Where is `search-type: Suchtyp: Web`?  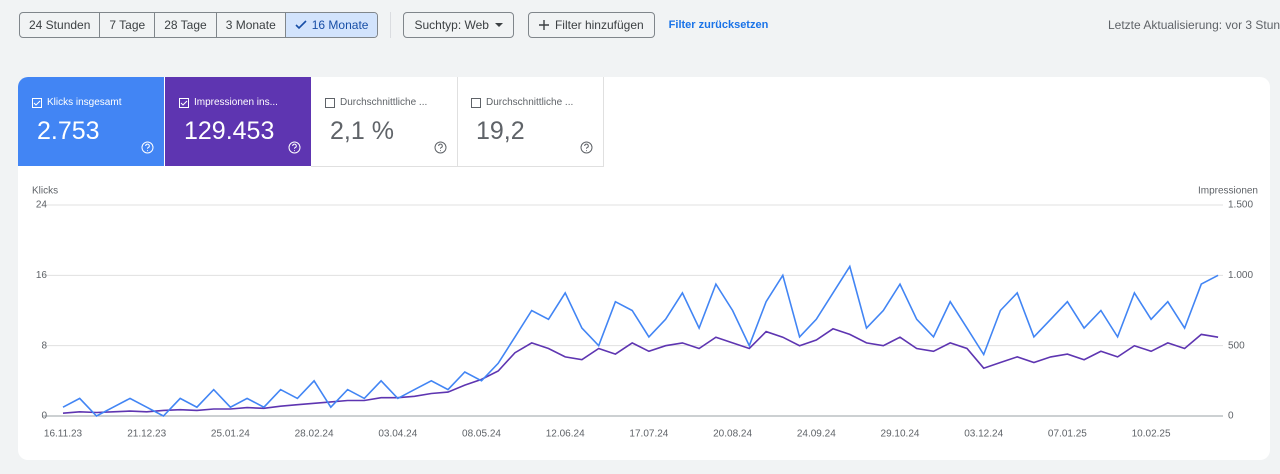 search-type: Suchtyp: Web is located at coordinates (458, 25).